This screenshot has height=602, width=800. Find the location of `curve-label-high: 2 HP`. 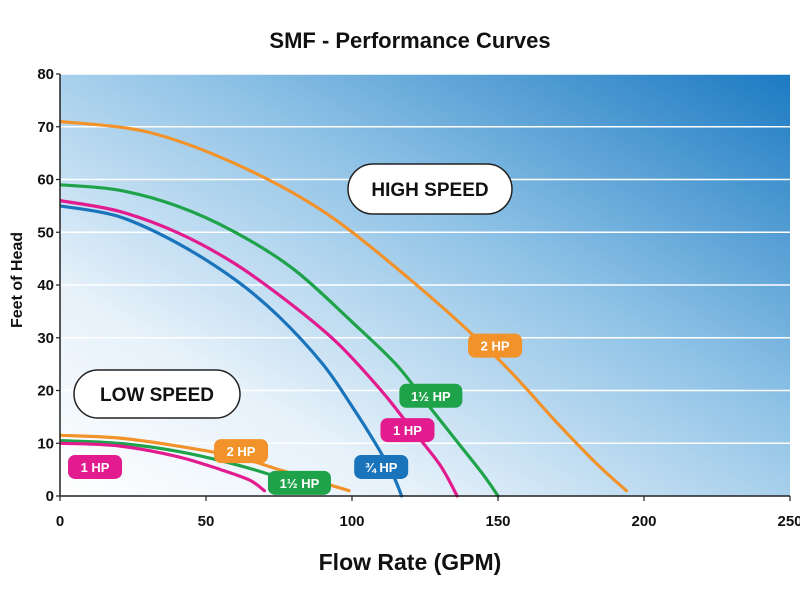

curve-label-high: 2 HP is located at coordinates (495, 345).